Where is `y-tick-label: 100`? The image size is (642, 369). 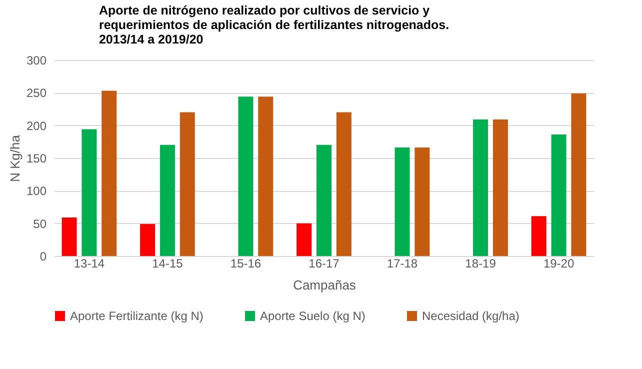 y-tick-label: 100 is located at coordinates (36, 191).